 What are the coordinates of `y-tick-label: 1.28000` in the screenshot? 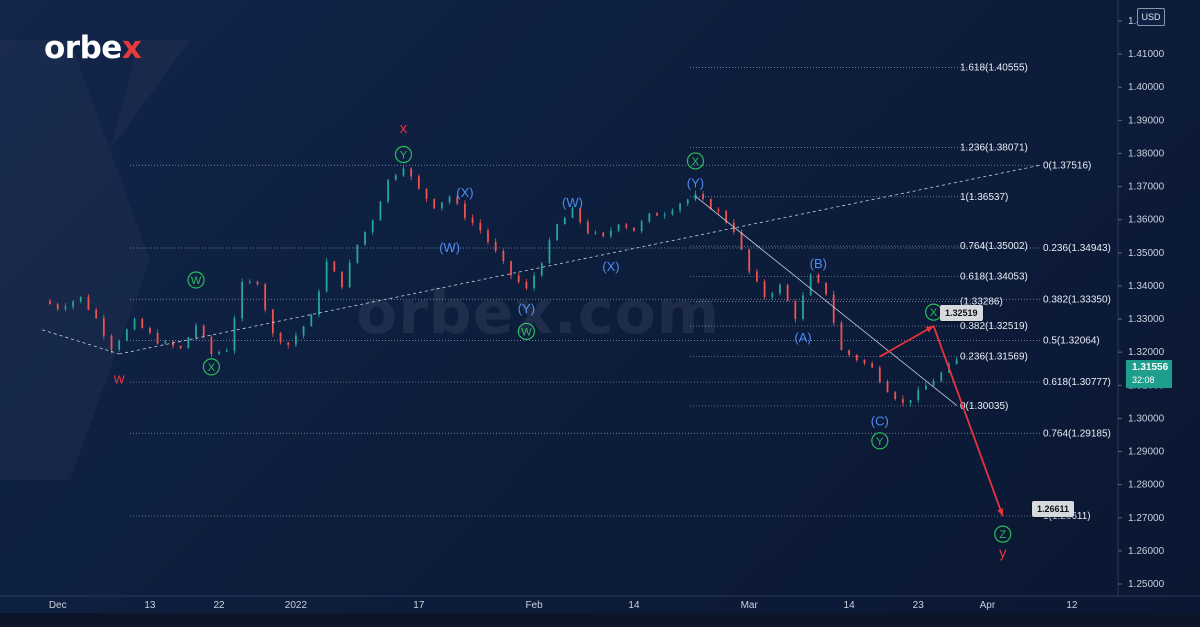 It's located at (1146, 485).